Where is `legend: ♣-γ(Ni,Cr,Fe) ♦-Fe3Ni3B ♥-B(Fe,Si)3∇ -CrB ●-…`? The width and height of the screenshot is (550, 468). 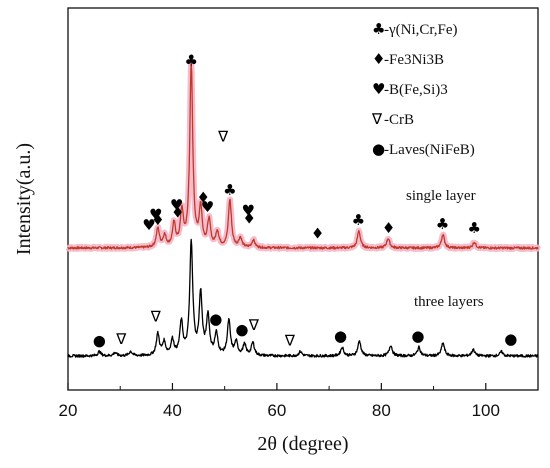 legend: ♣-γ(Ni,Cr,Fe) ♦-Fe3Ni3B ♥-B(Fe,Si)3∇ -CrB ●-… is located at coordinates (423, 89).